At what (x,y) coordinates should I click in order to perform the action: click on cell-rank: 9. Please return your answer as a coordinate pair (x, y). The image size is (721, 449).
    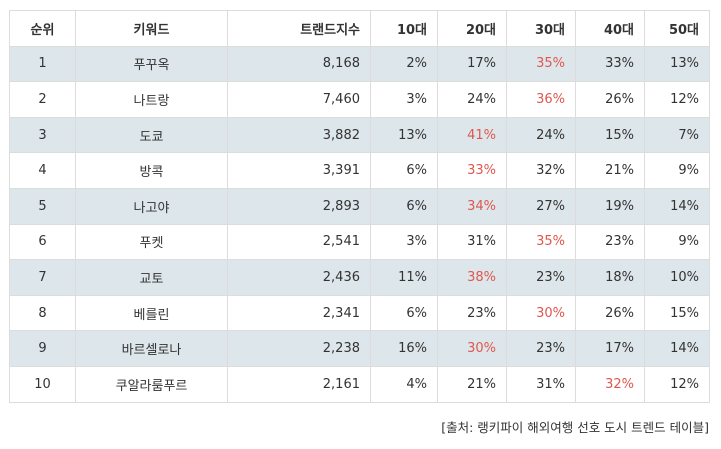
    Looking at the image, I should click on (42, 348).